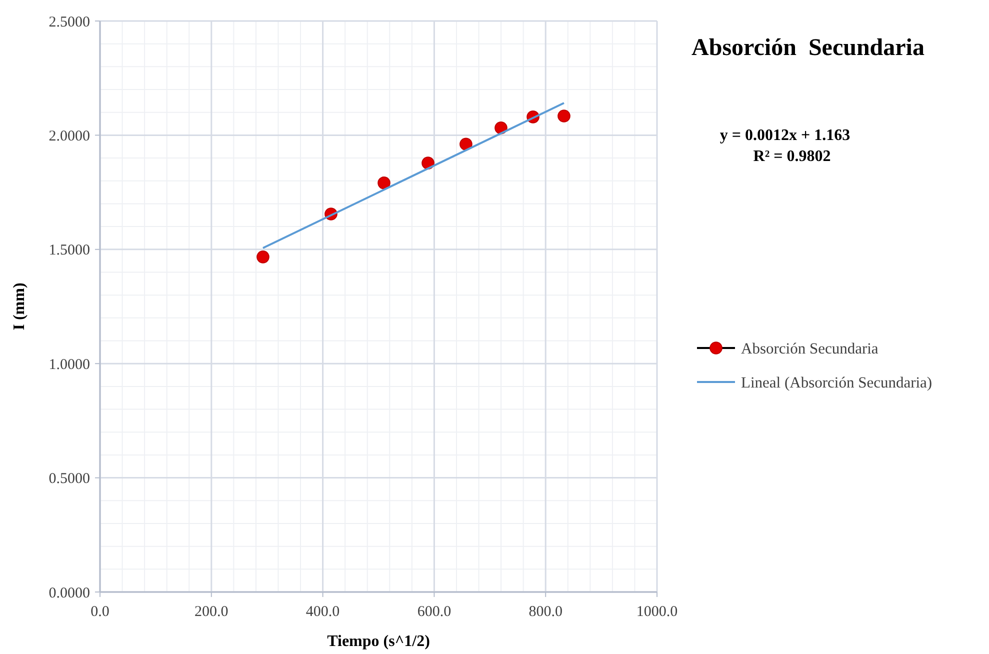 Image resolution: width=989 pixels, height=654 pixels. What do you see at coordinates (100, 612) in the screenshot?
I see `x-tick-label: 0.0` at bounding box center [100, 612].